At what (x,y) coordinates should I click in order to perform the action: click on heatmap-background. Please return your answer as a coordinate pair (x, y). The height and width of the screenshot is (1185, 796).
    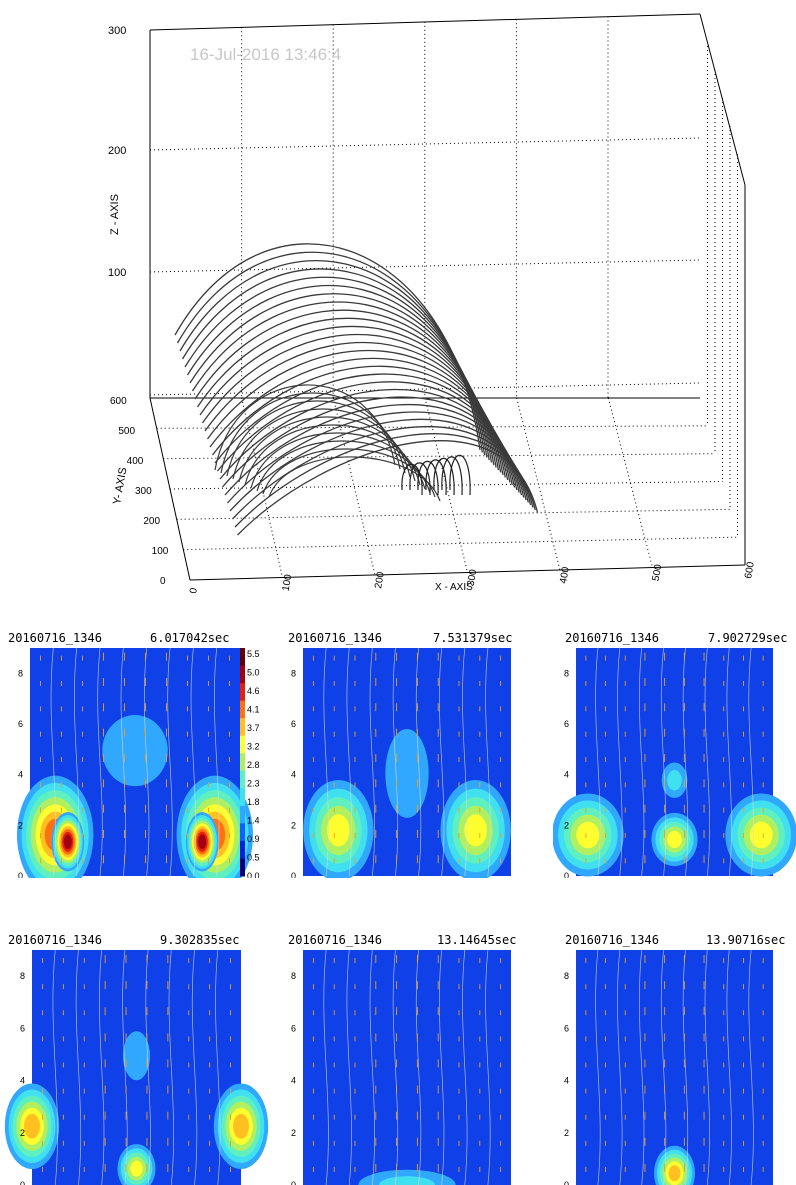
    Looking at the image, I should click on (407, 1067).